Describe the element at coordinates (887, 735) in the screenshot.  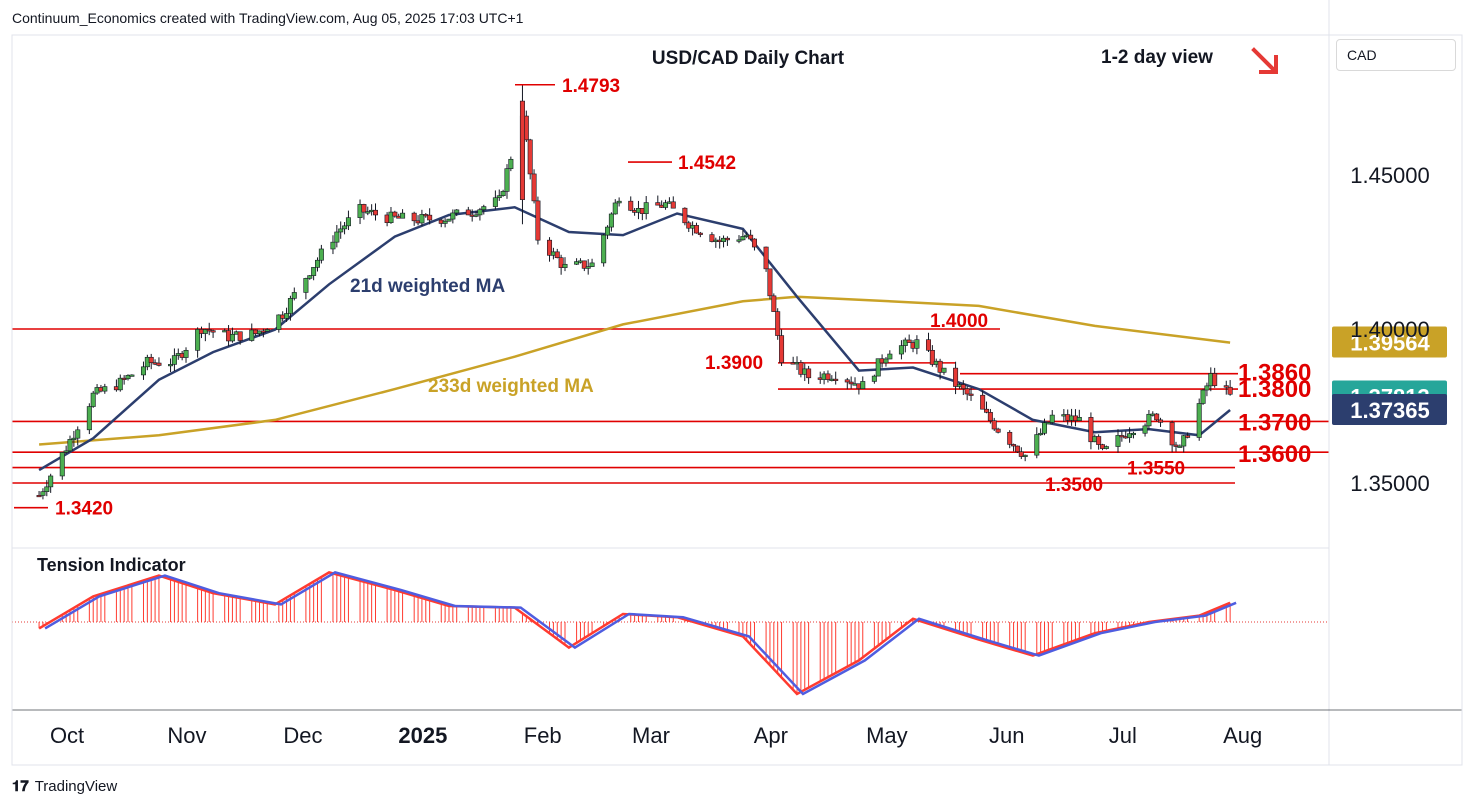
I see `x-tick-label: May` at that location.